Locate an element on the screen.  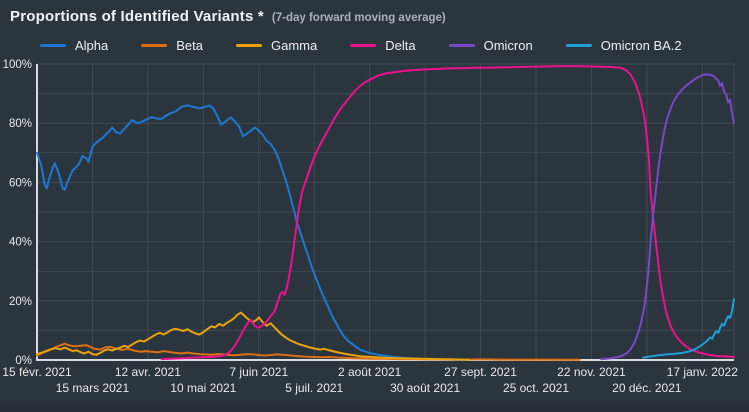
x-tick-label: 7 juin 2021 is located at coordinates (258, 372).